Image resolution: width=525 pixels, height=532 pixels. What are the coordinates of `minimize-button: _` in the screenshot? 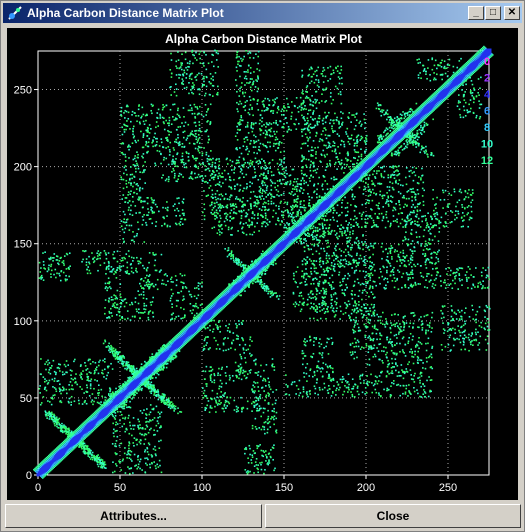 It's located at (476, 13).